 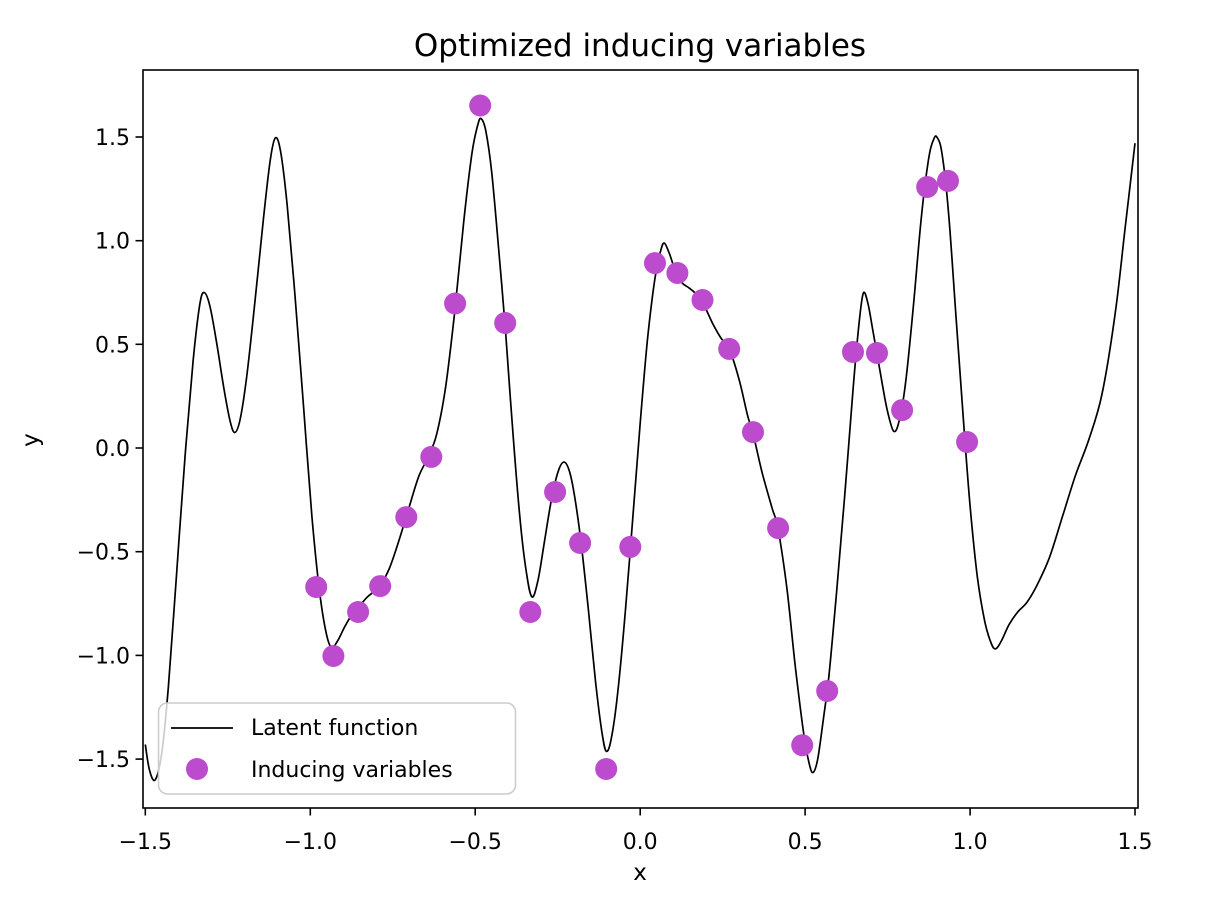 What do you see at coordinates (640, 46) in the screenshot?
I see `chart-title: Optimized inducing variables` at bounding box center [640, 46].